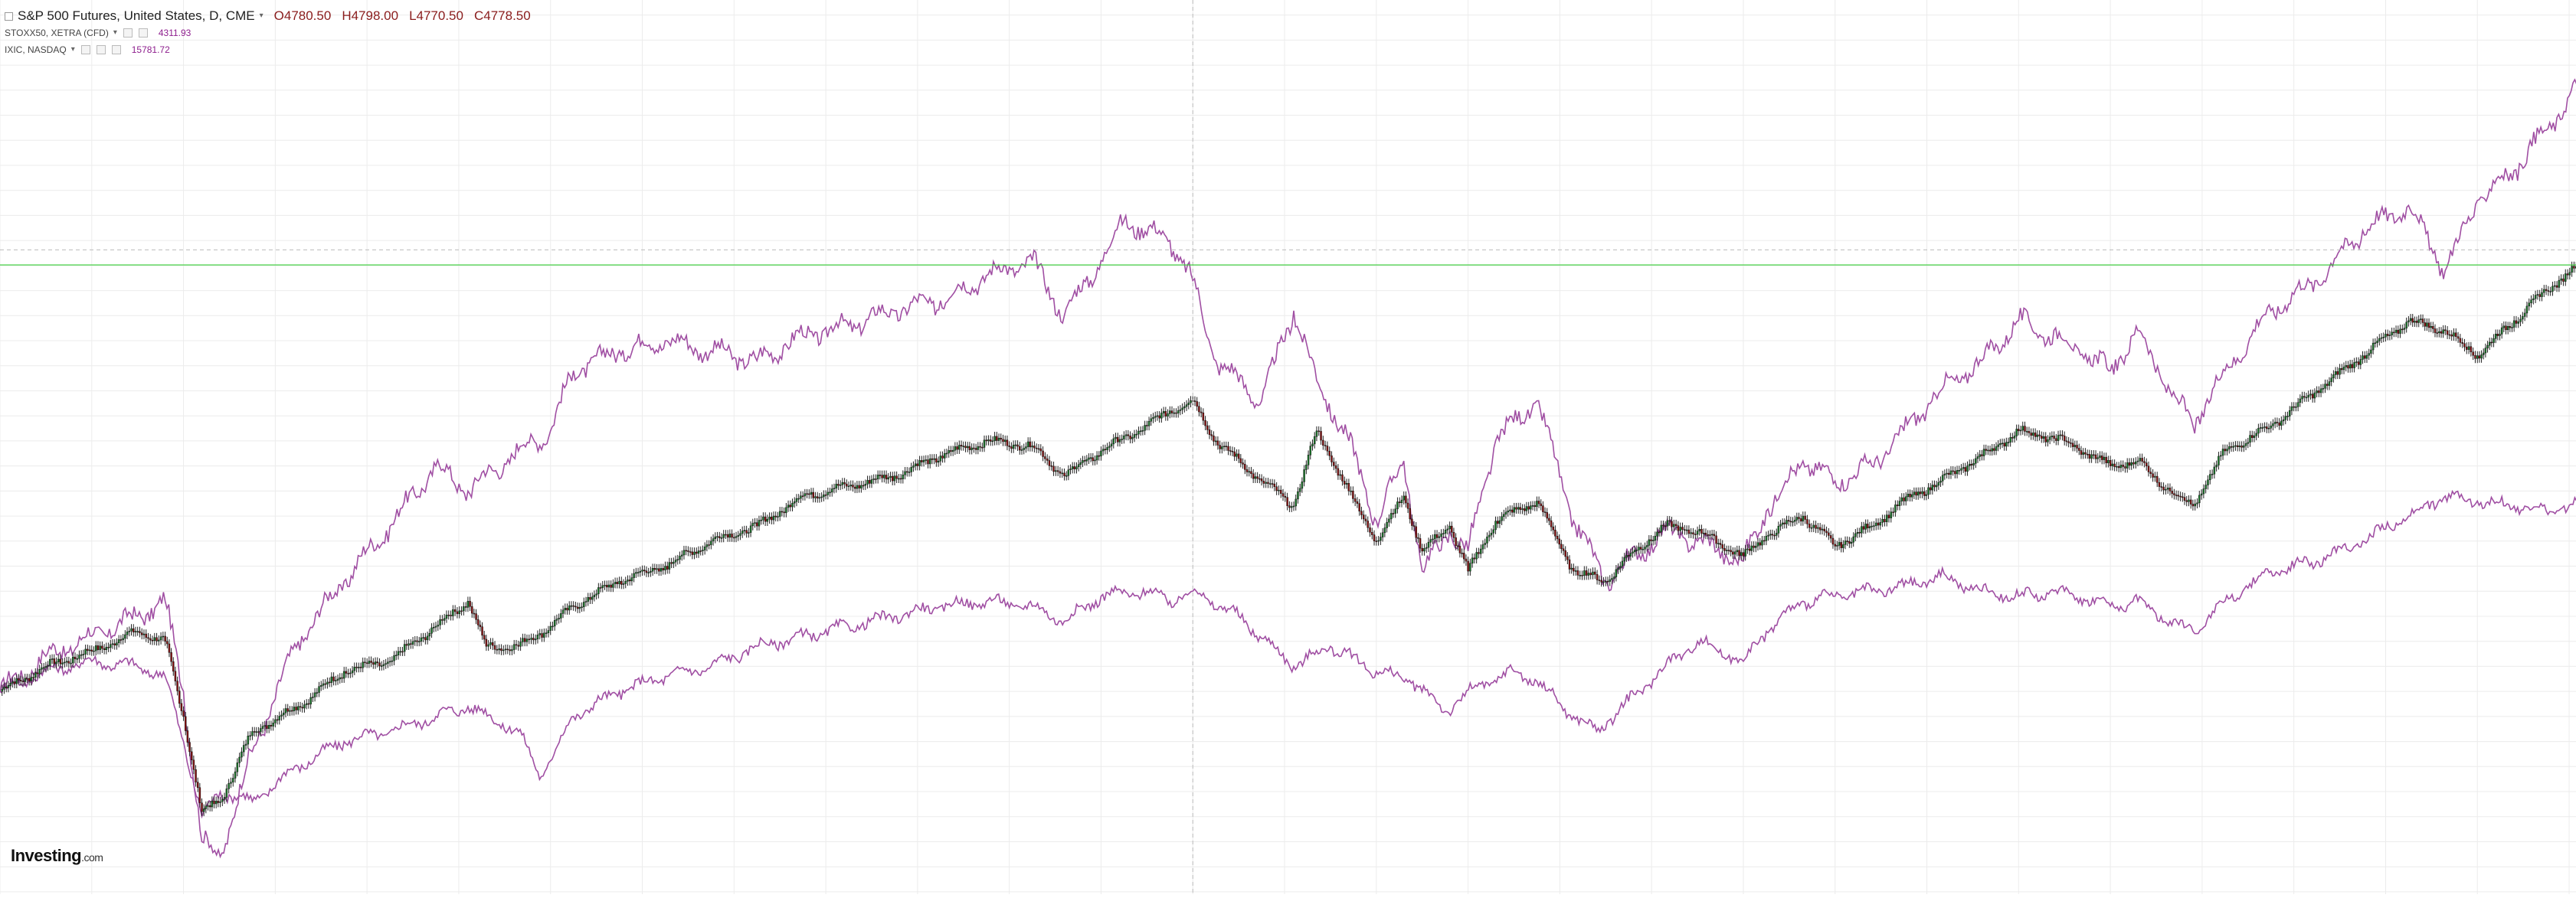 The image size is (2576, 898). Describe the element at coordinates (116, 49) in the screenshot. I see `close-icon` at that location.